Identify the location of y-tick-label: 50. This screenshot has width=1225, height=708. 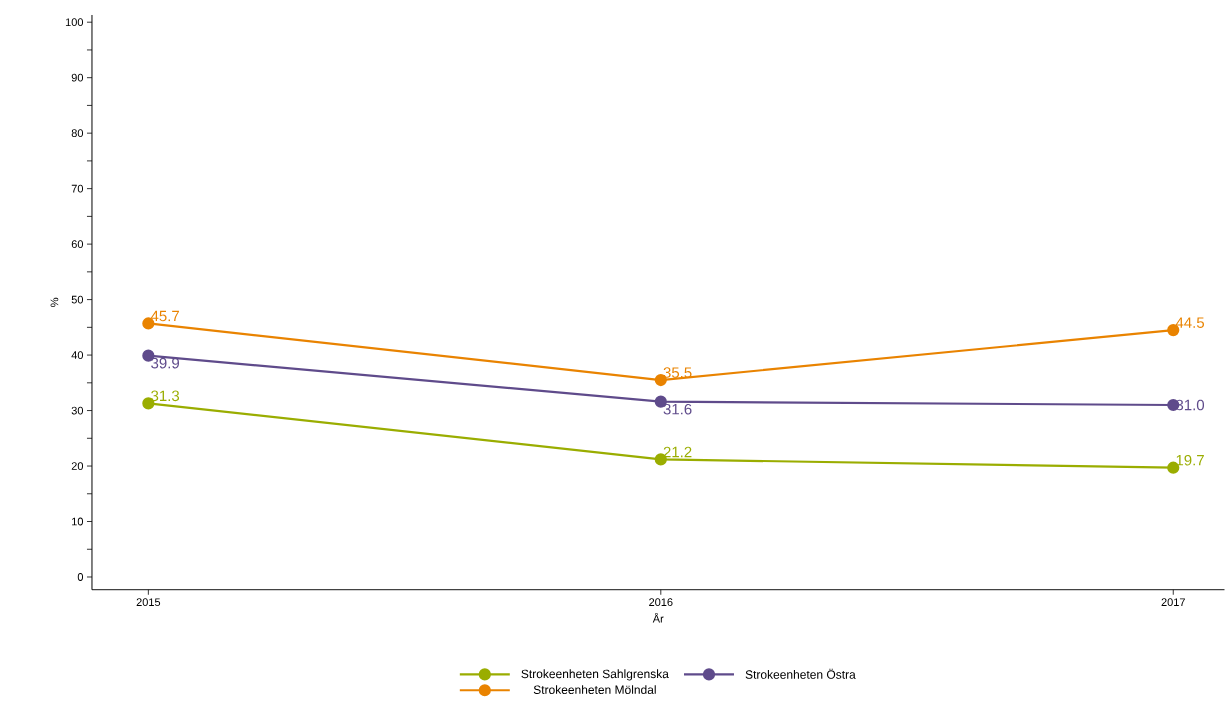
(77, 299).